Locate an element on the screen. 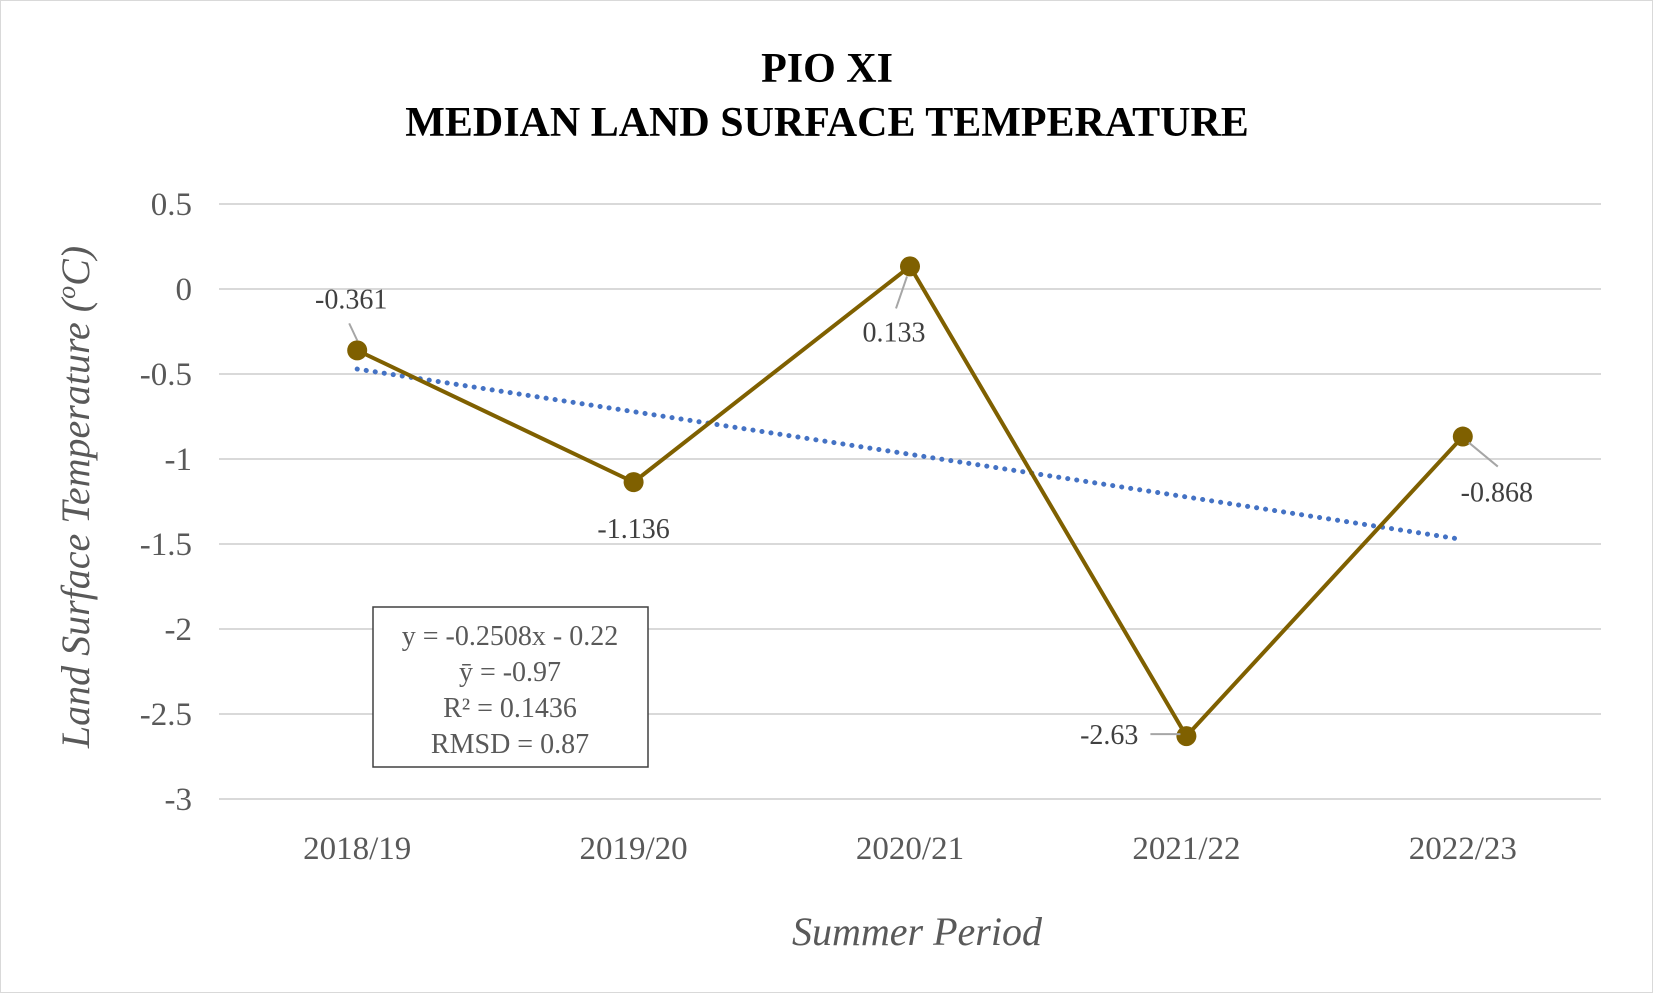  y-axis-title: Land Surface Temperature (oC) is located at coordinates (75, 497).